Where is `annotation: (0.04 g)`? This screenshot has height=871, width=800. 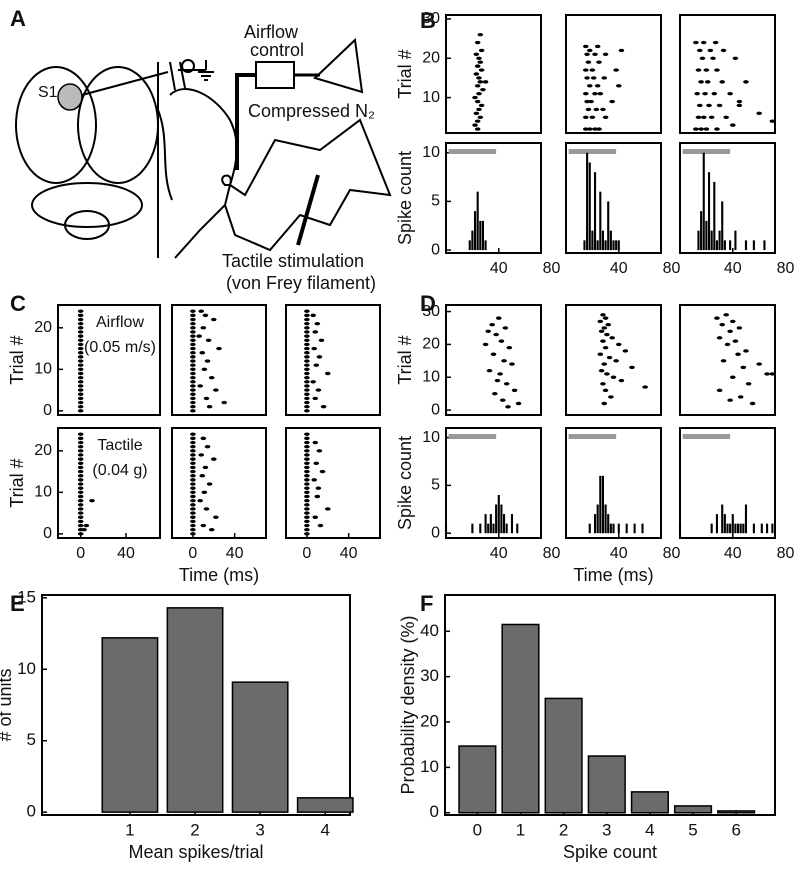
annotation: (0.04 g) is located at coordinates (119, 470).